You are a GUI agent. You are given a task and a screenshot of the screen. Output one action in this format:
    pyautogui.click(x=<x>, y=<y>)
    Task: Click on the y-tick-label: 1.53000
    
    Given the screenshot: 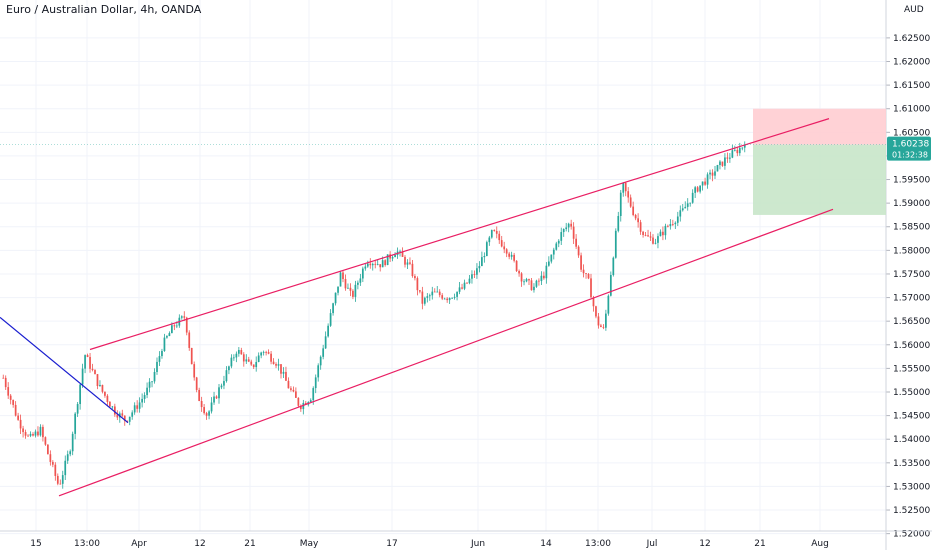 What is the action you would take?
    pyautogui.click(x=911, y=487)
    